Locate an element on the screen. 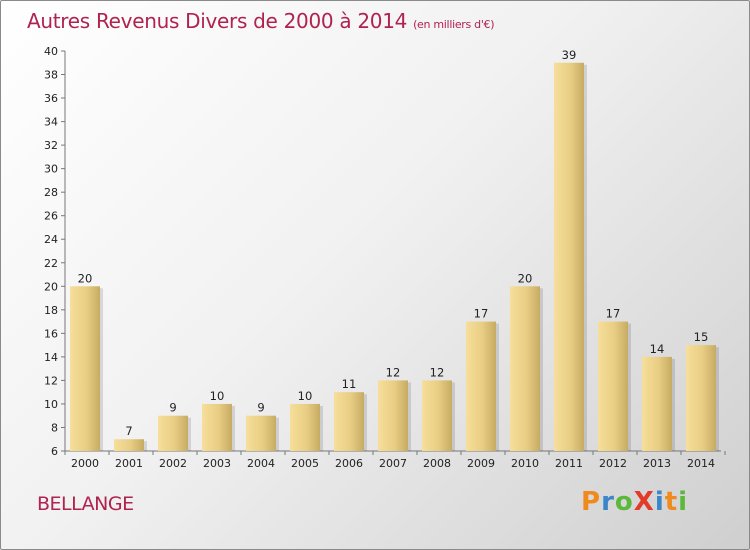 This screenshot has width=750, height=550. bar-value-label: 15 is located at coordinates (701, 337).